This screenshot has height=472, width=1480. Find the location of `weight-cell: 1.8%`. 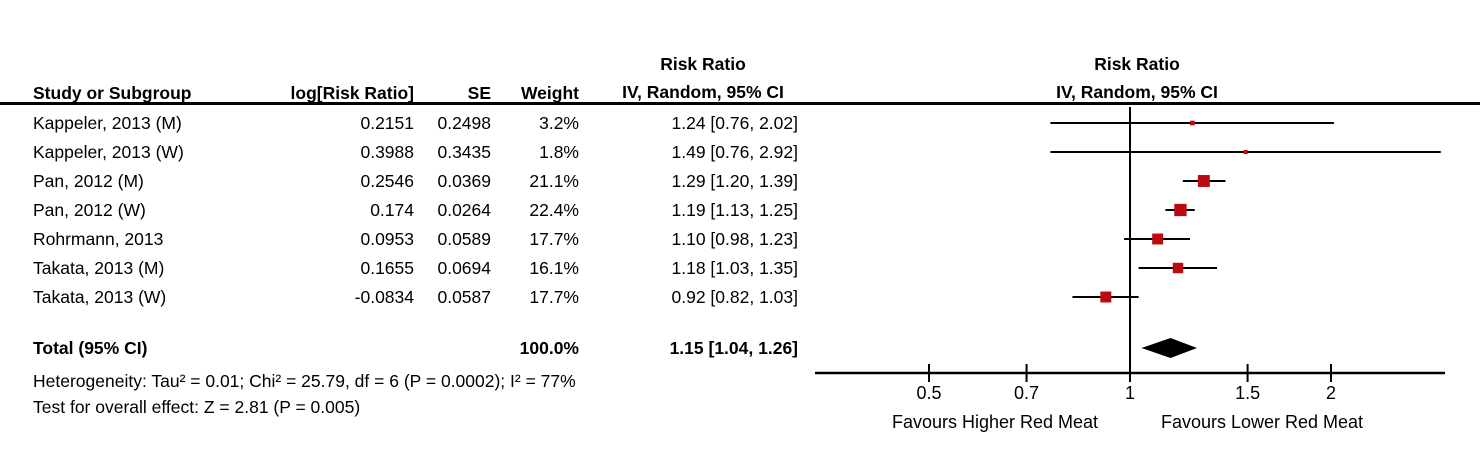

weight-cell: 1.8% is located at coordinates (559, 152).